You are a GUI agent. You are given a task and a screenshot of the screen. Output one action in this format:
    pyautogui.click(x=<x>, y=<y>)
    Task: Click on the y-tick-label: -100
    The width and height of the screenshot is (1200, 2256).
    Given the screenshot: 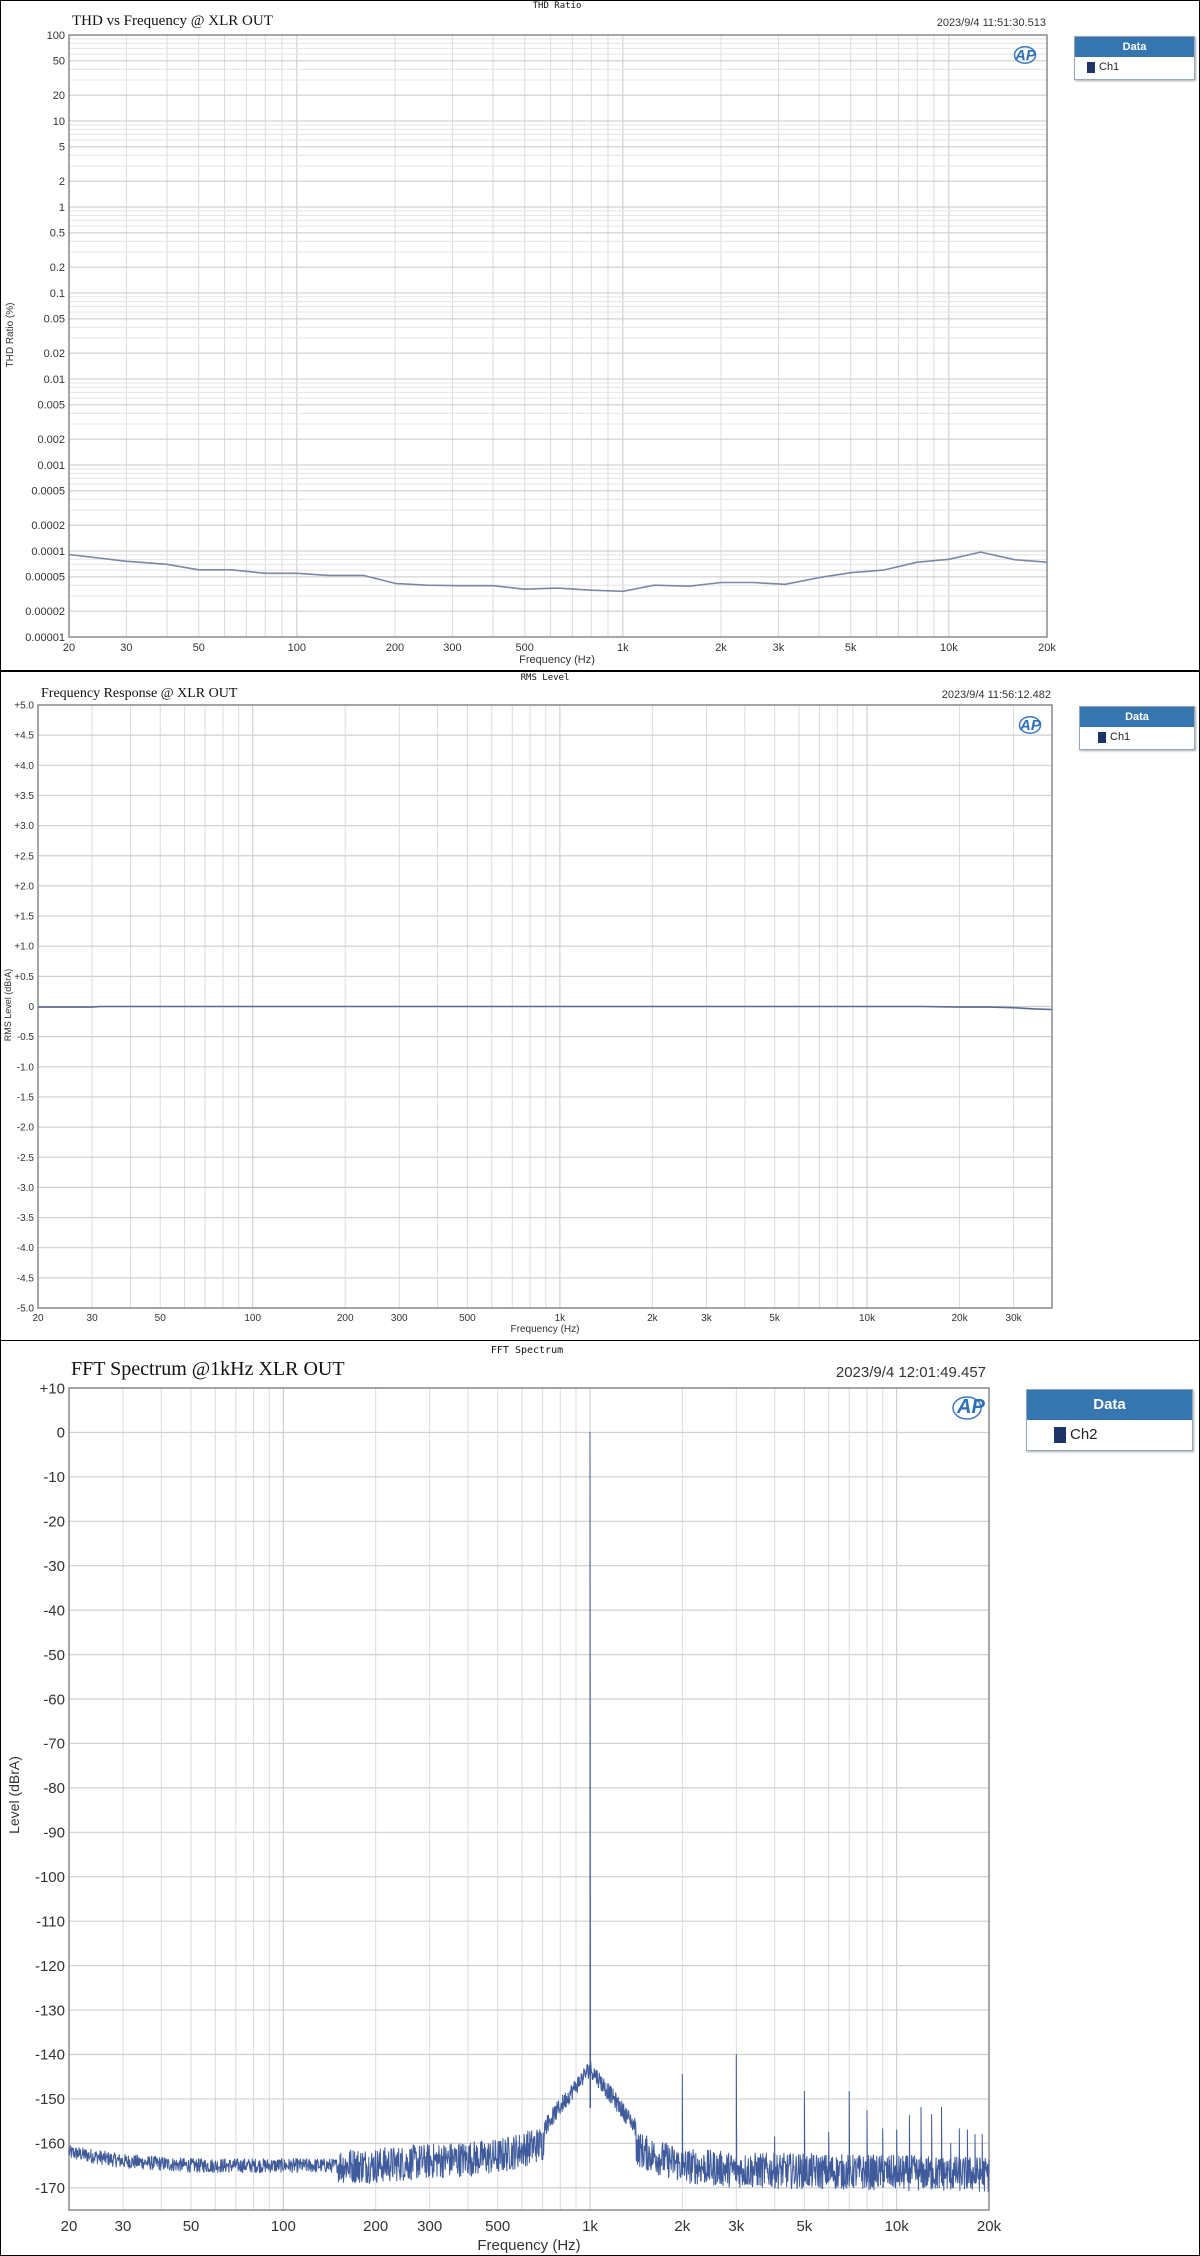 What is the action you would take?
    pyautogui.click(x=50, y=1877)
    